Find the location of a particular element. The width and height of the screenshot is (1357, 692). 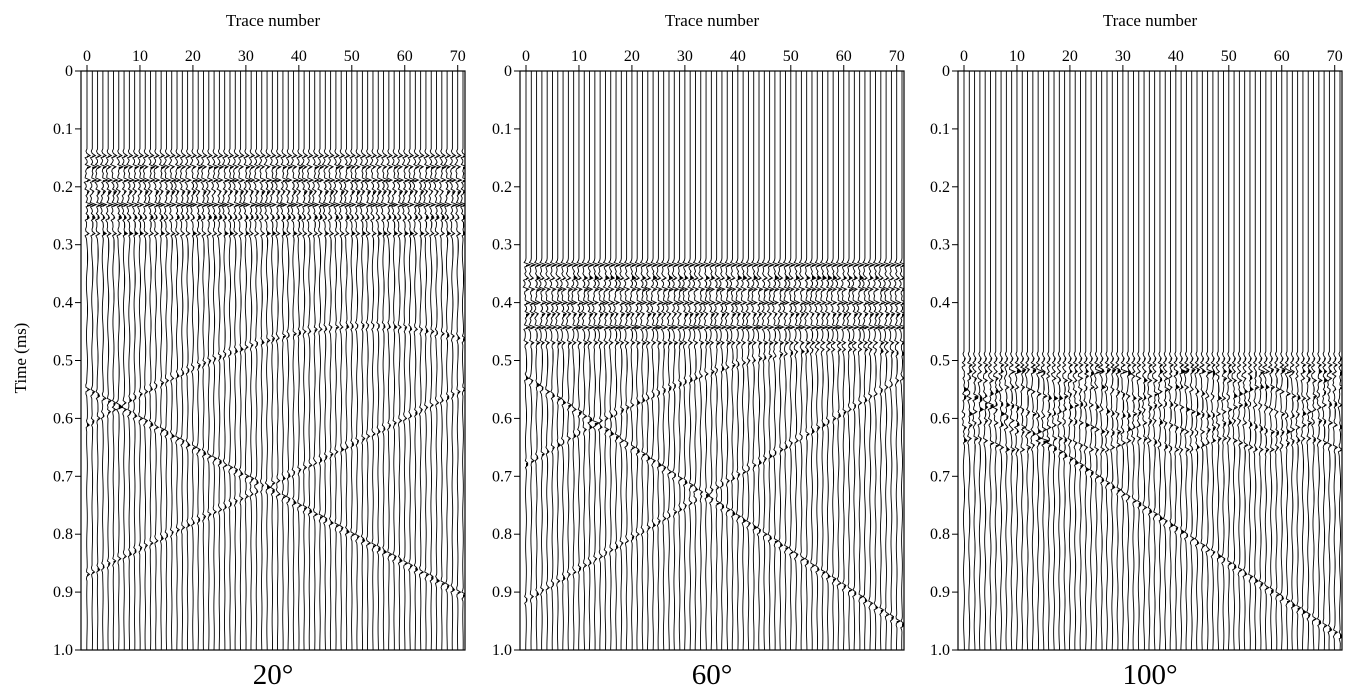

y-tick-label: 0.4 is located at coordinates (502, 303).